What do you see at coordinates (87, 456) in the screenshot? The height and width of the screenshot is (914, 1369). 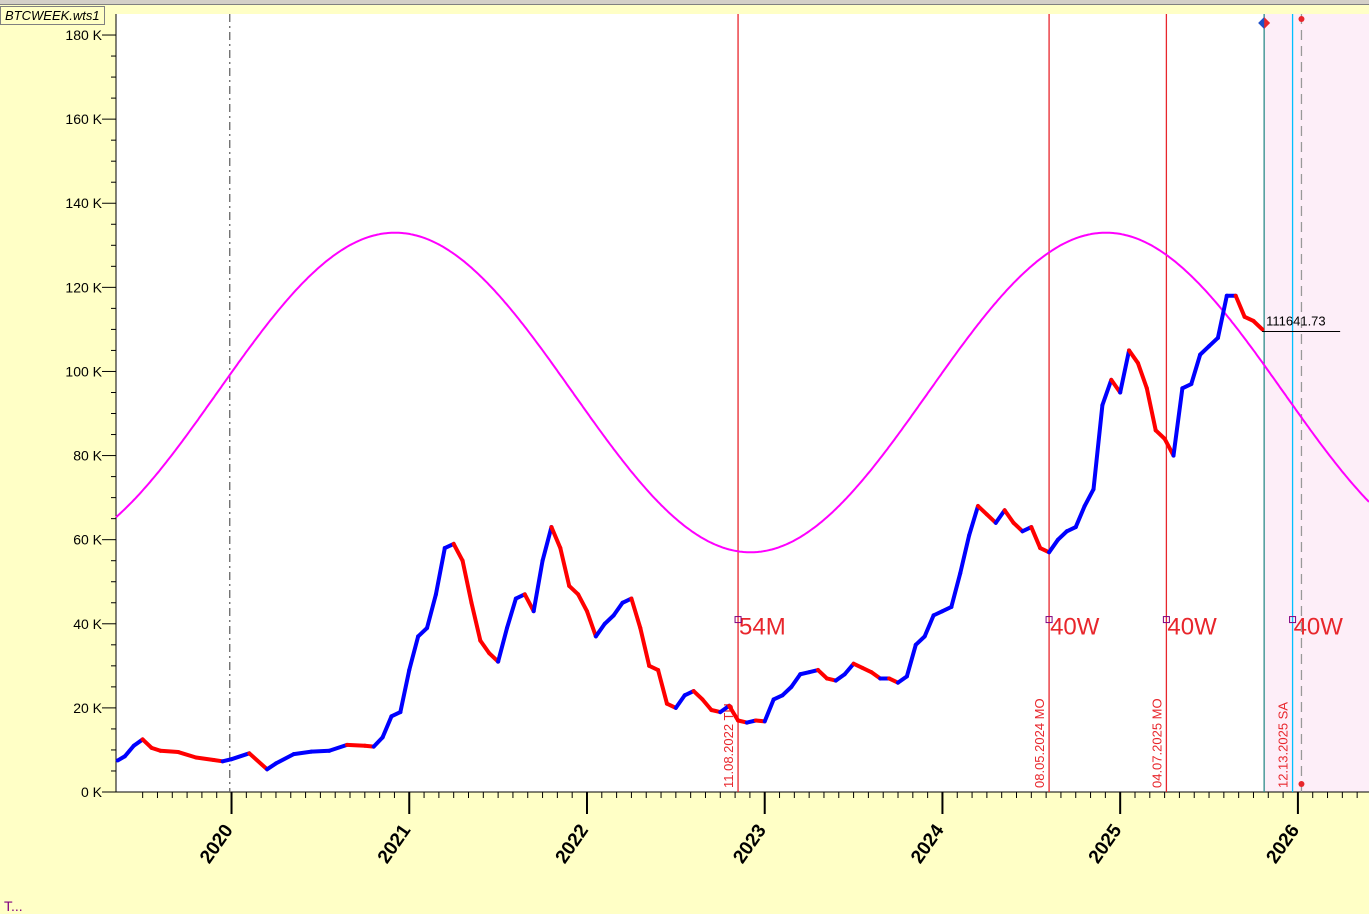 I see `y-tick-label: 80 K` at bounding box center [87, 456].